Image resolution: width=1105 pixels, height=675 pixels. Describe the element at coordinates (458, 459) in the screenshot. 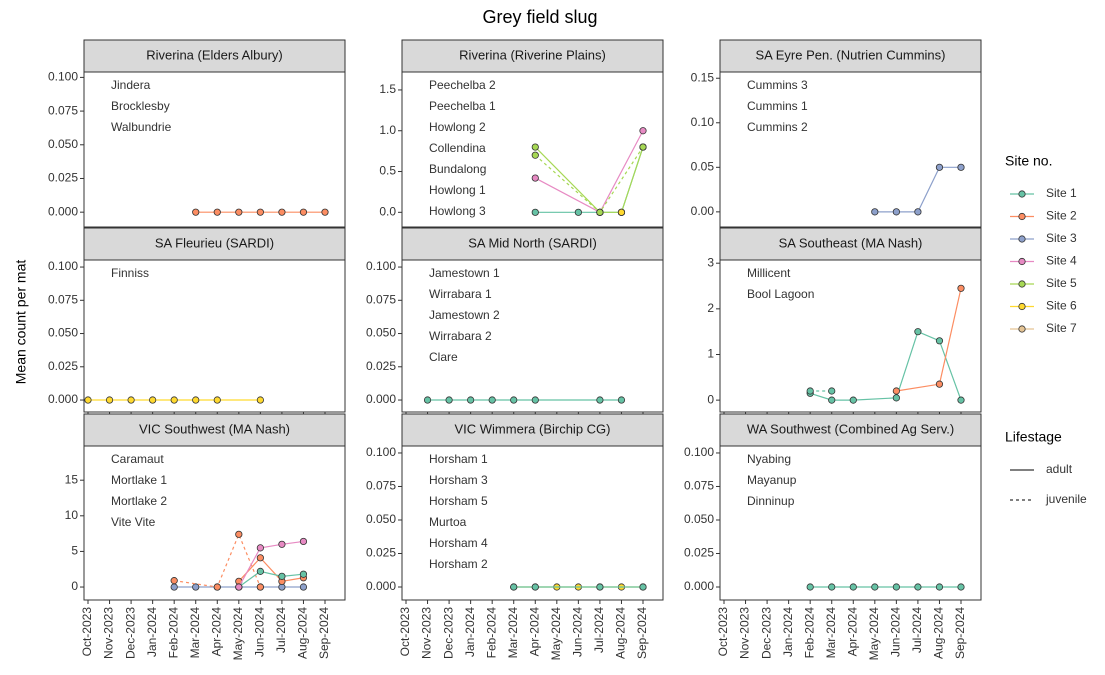

I see `site-annotation: Horsham 1` at that location.